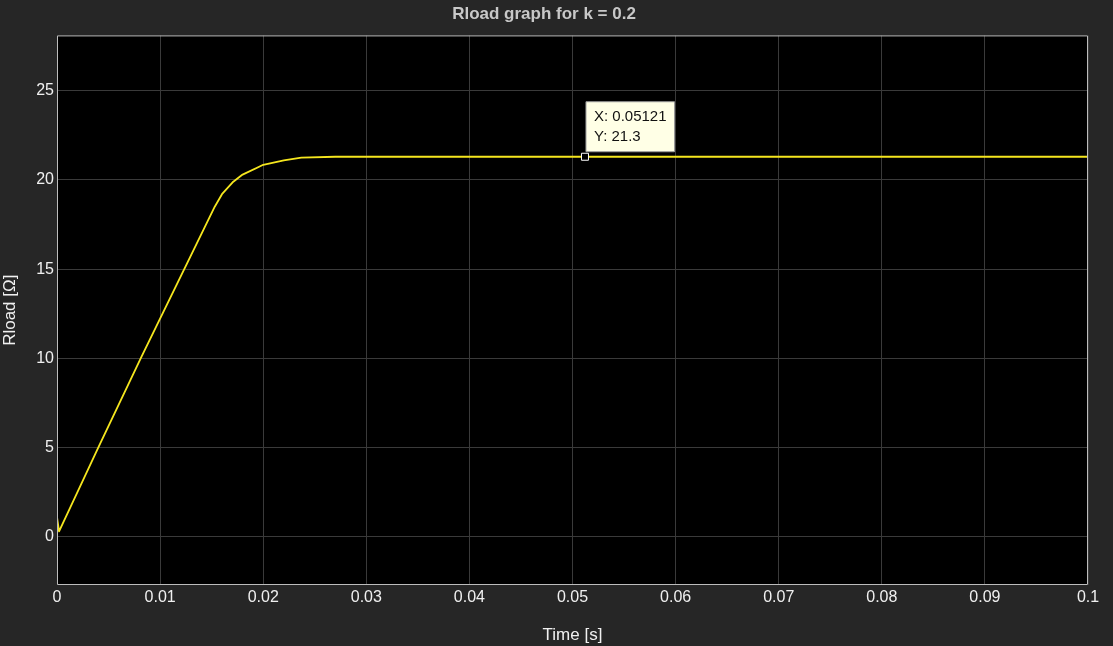 This screenshot has height=646, width=1113. What do you see at coordinates (50, 536) in the screenshot?
I see `y-tick-label: 0` at bounding box center [50, 536].